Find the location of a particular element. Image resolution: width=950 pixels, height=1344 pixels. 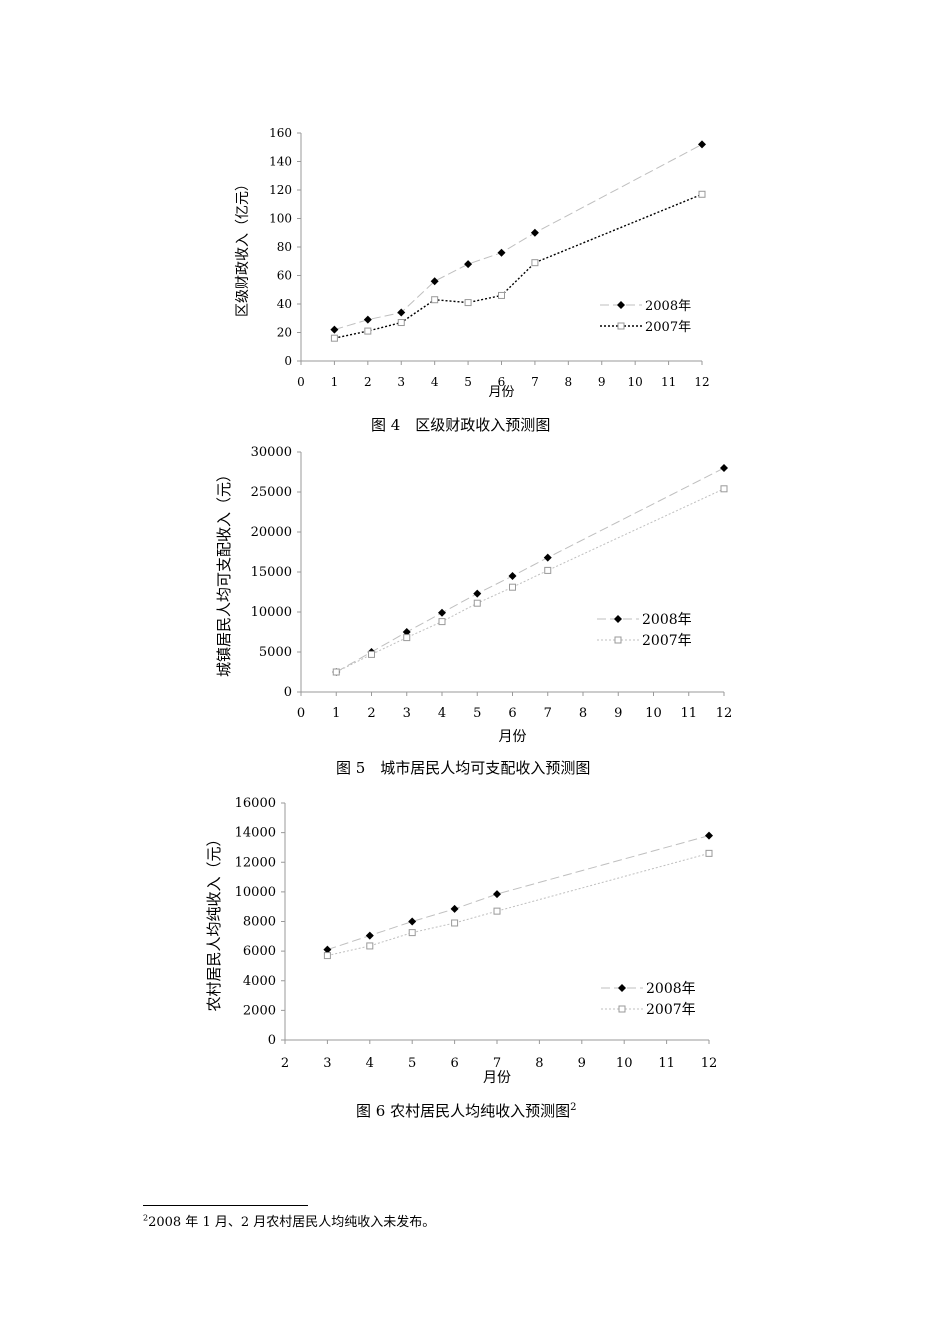

y-tick-label: 60 is located at coordinates (284, 276).